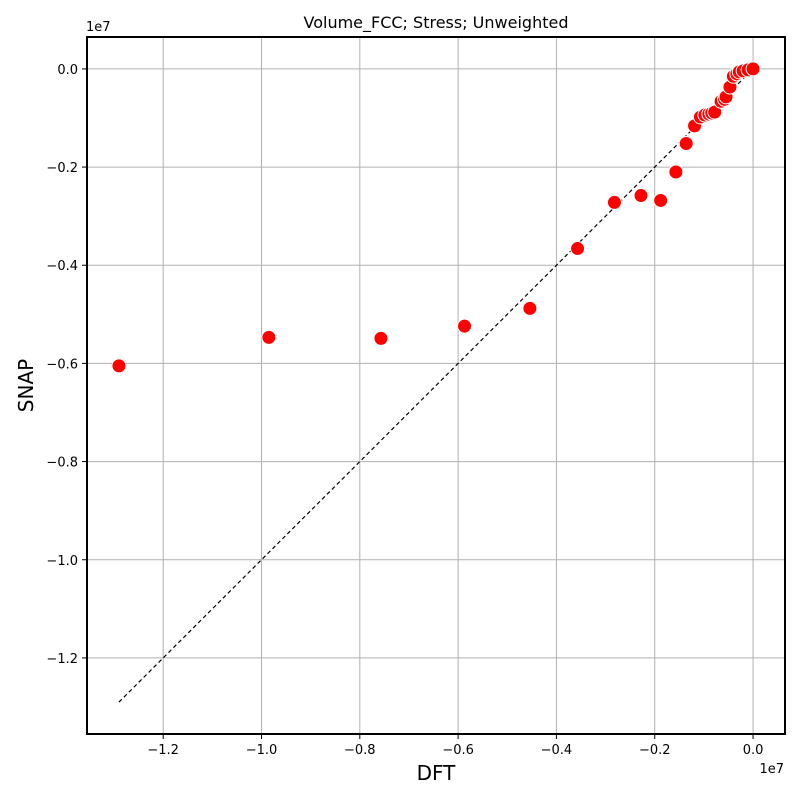 The height and width of the screenshot is (800, 800). I want to click on y-tick-label: −1.0, so click(62, 561).